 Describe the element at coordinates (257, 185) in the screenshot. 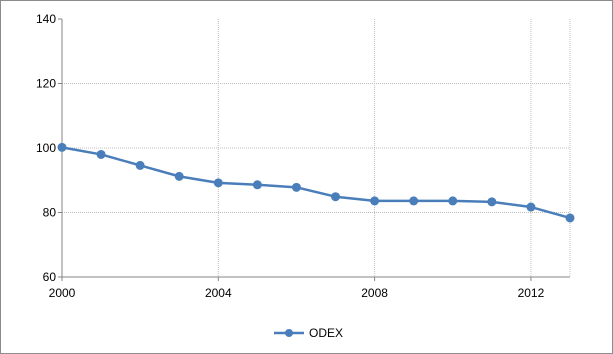

I see `data-point-2005` at that location.